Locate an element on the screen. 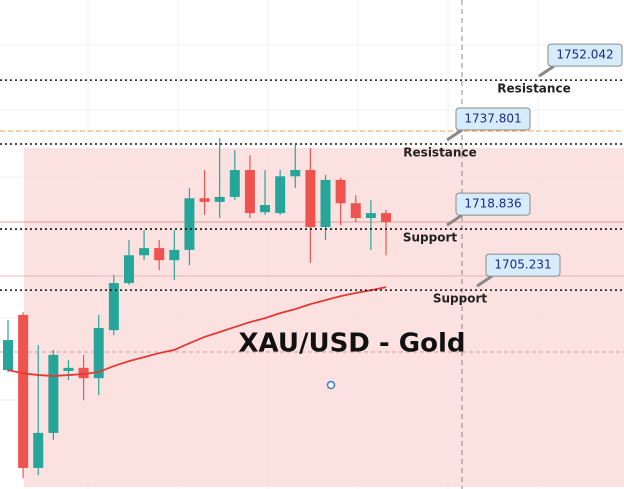 The width and height of the screenshot is (624, 489). chart-title: XAU/USD - Gold is located at coordinates (351, 344).